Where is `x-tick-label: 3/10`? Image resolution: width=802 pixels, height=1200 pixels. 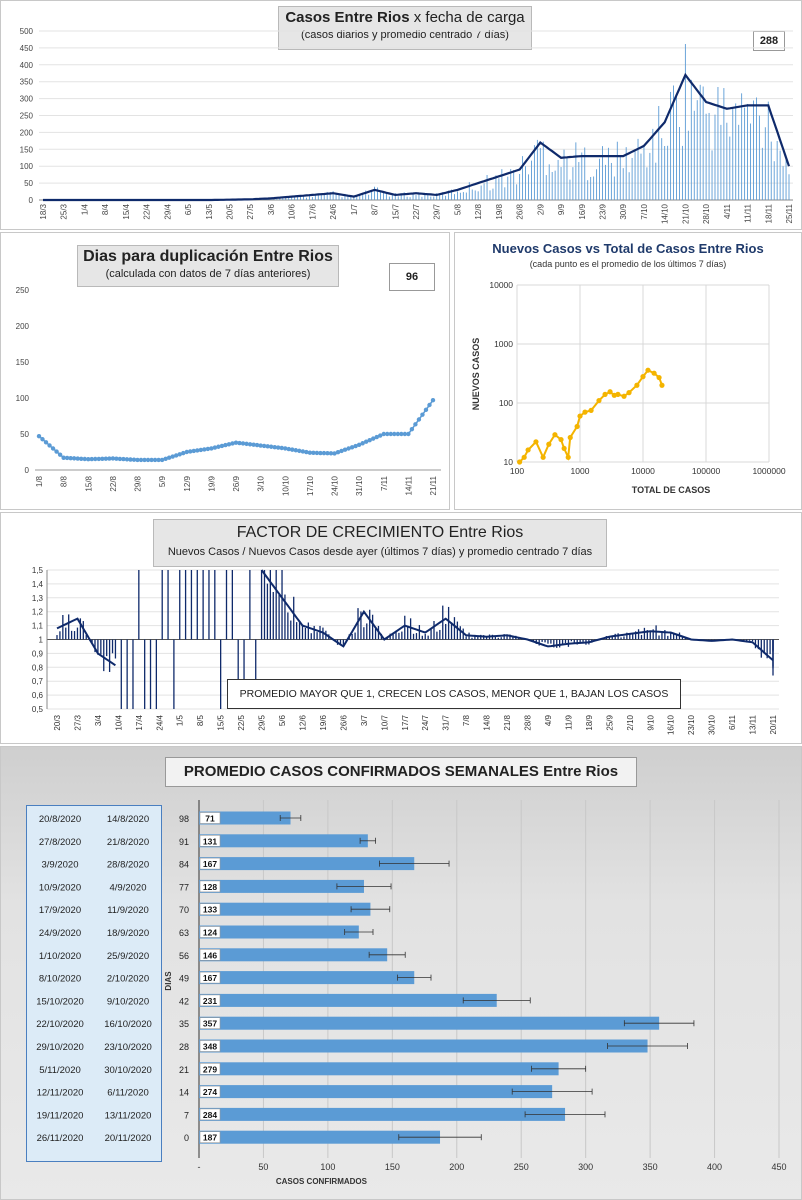 x-tick-label: 3/10 is located at coordinates (261, 483).